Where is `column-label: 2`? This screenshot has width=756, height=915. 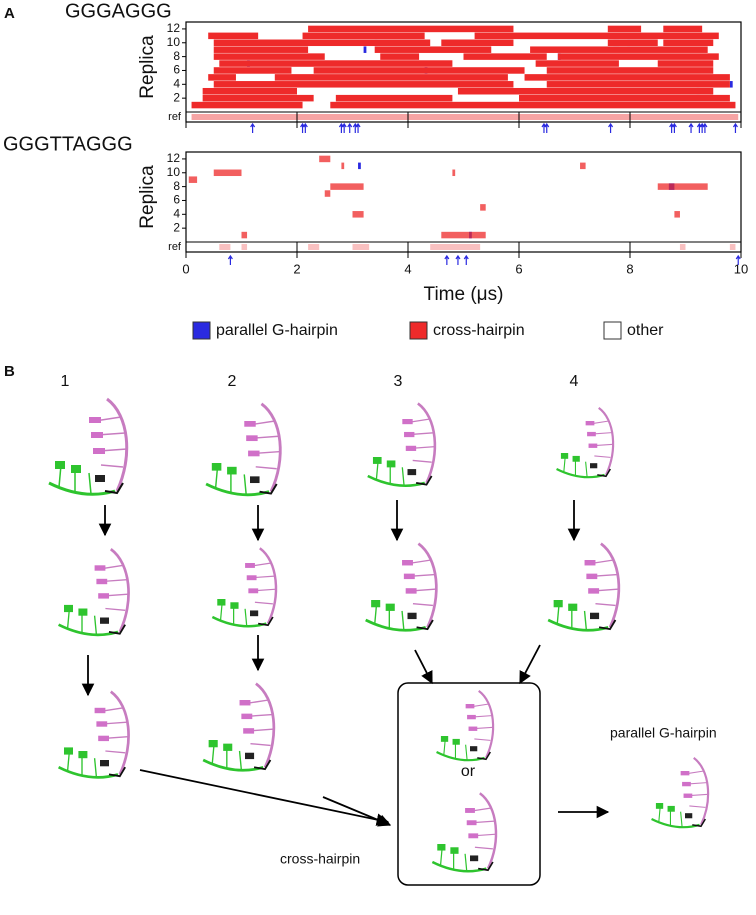
column-label: 2 is located at coordinates (232, 381).